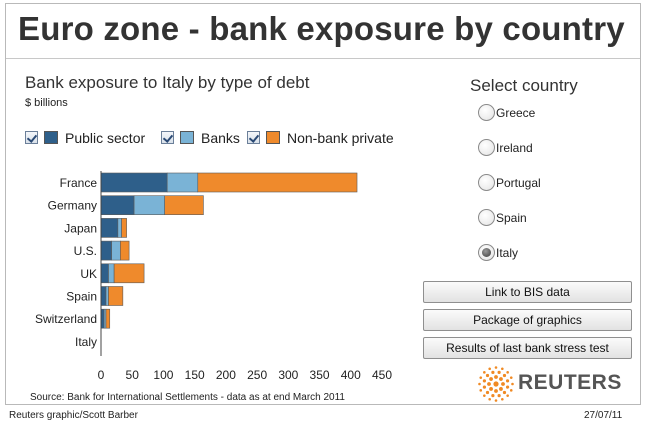 This screenshot has height=428, width=646. What do you see at coordinates (167, 82) in the screenshot?
I see `chart-title: Bank exposure to Italy by type of debt` at bounding box center [167, 82].